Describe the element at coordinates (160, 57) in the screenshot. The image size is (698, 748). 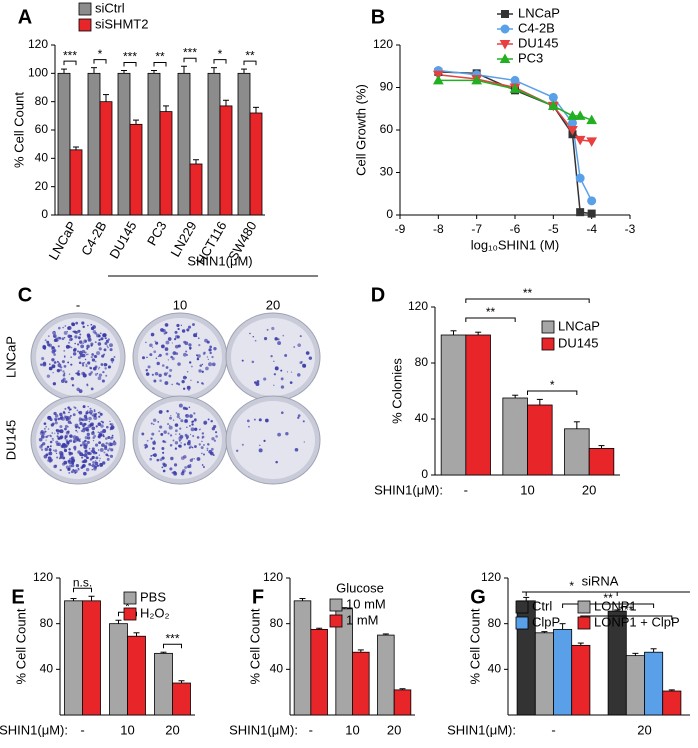
I see `significance-label: **` at that location.